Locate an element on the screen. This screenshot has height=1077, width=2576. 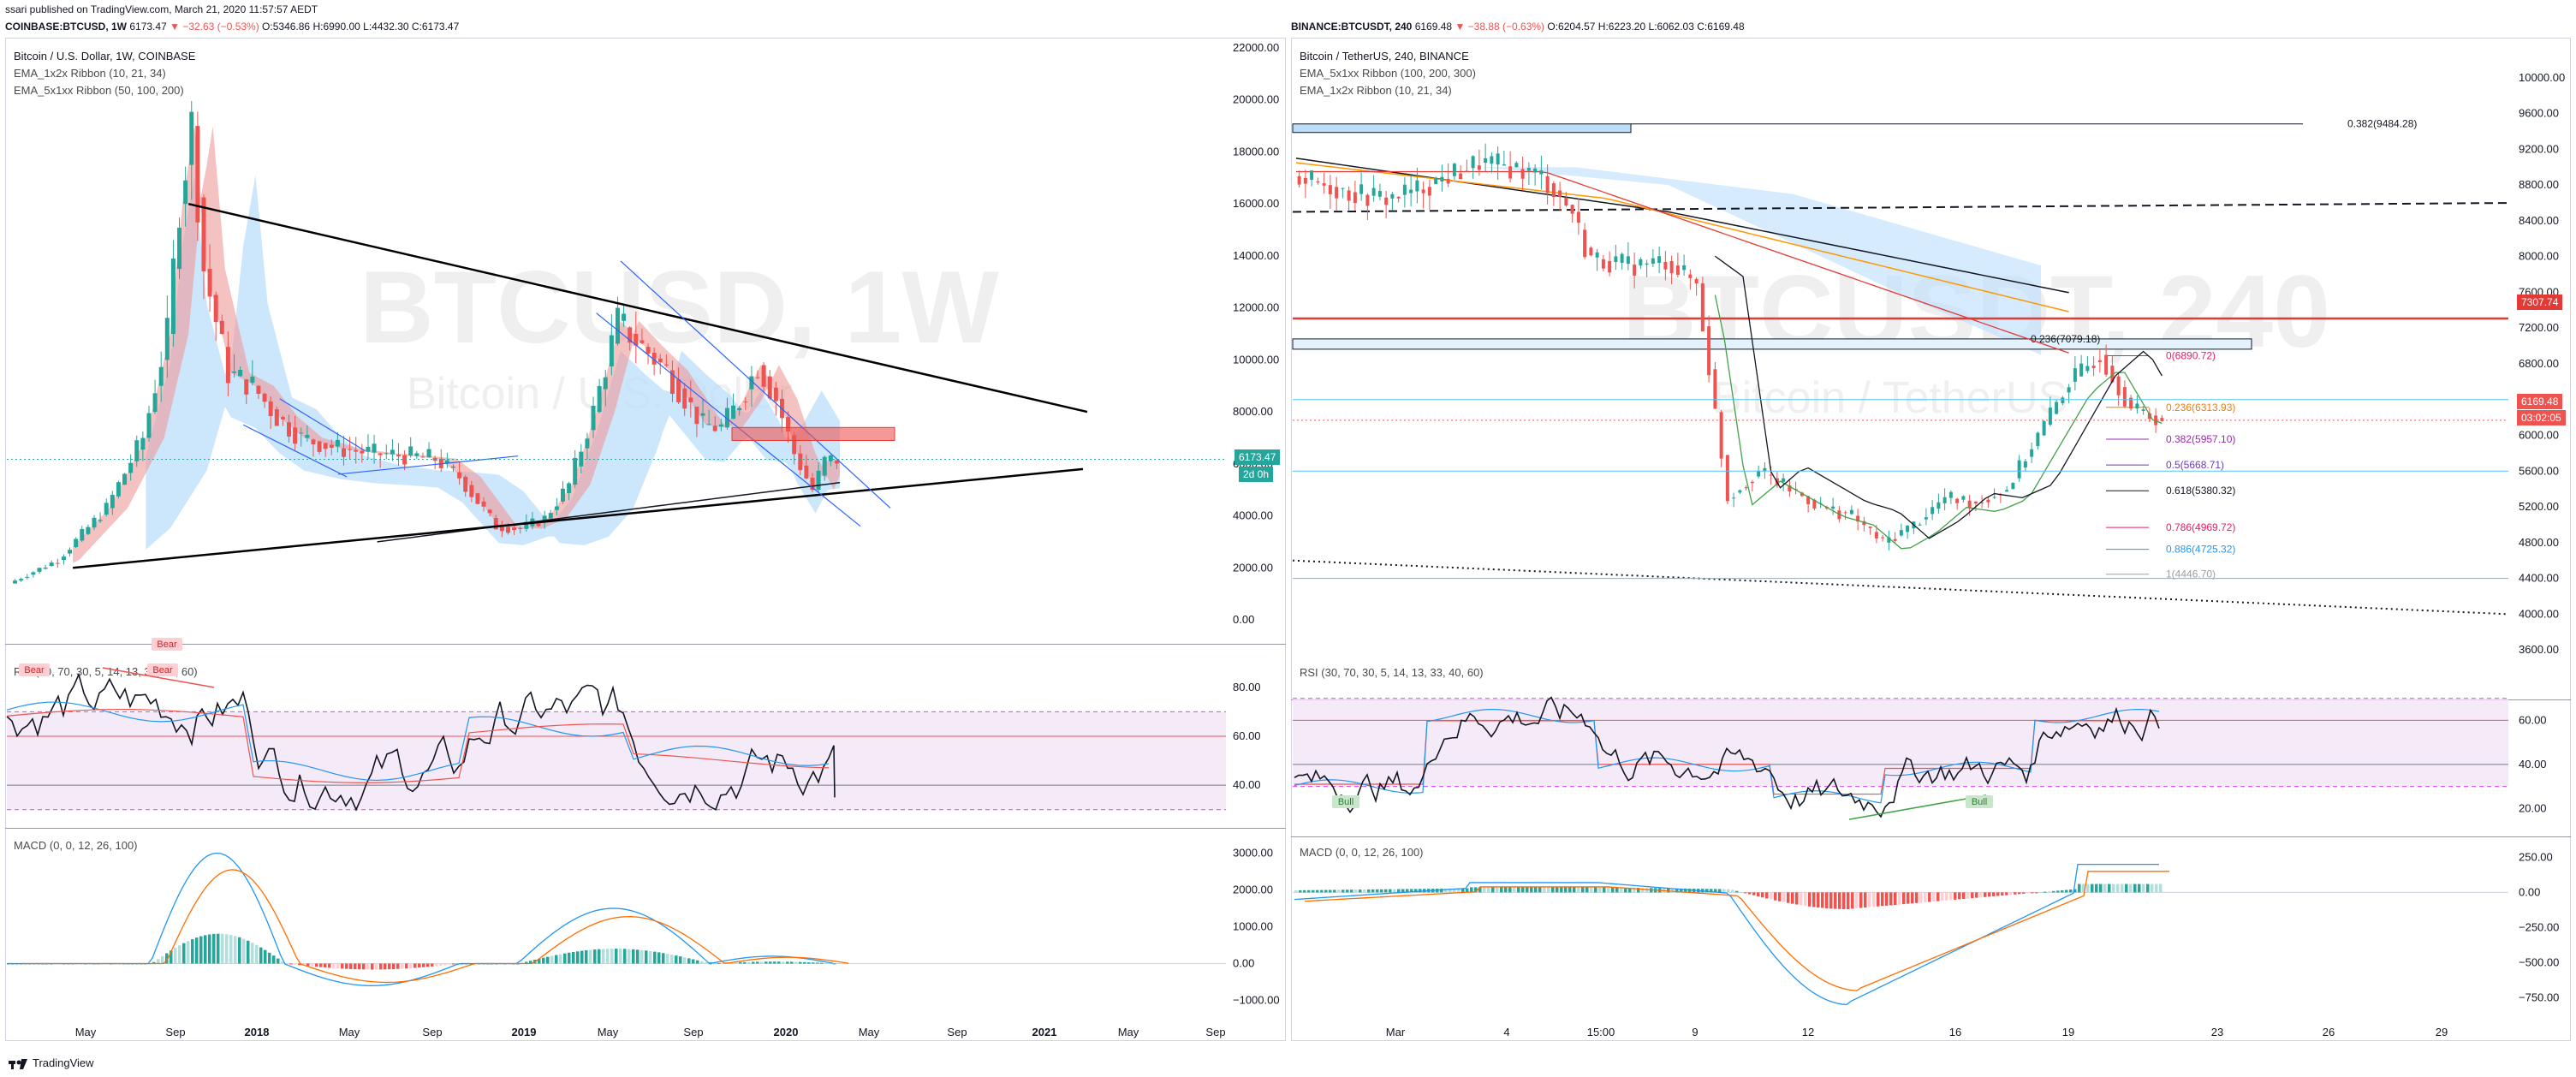
right-rsi-pane: Bull Bull is located at coordinates (1901, 758).